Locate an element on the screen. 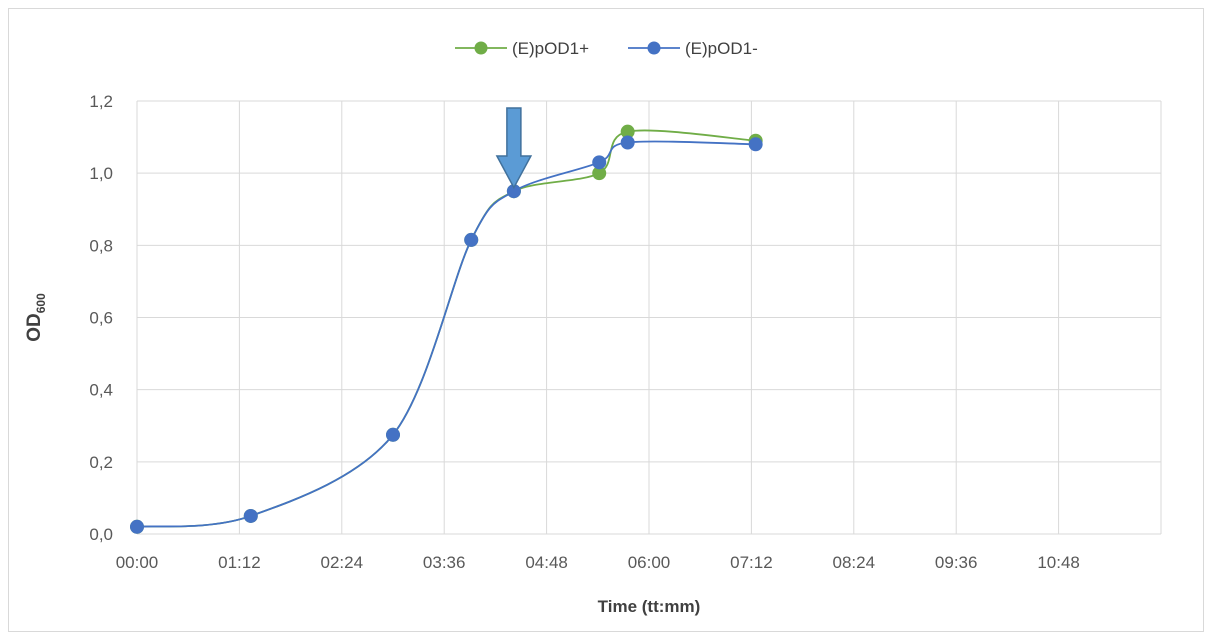 The height and width of the screenshot is (640, 1214). x-tick-label: 10:48 is located at coordinates (1058, 562).